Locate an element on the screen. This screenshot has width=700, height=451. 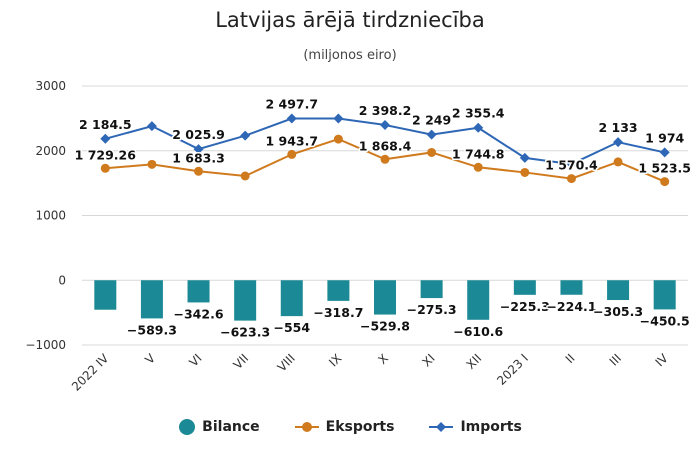
x-tick-label: 2022 IV is located at coordinates (90, 372).